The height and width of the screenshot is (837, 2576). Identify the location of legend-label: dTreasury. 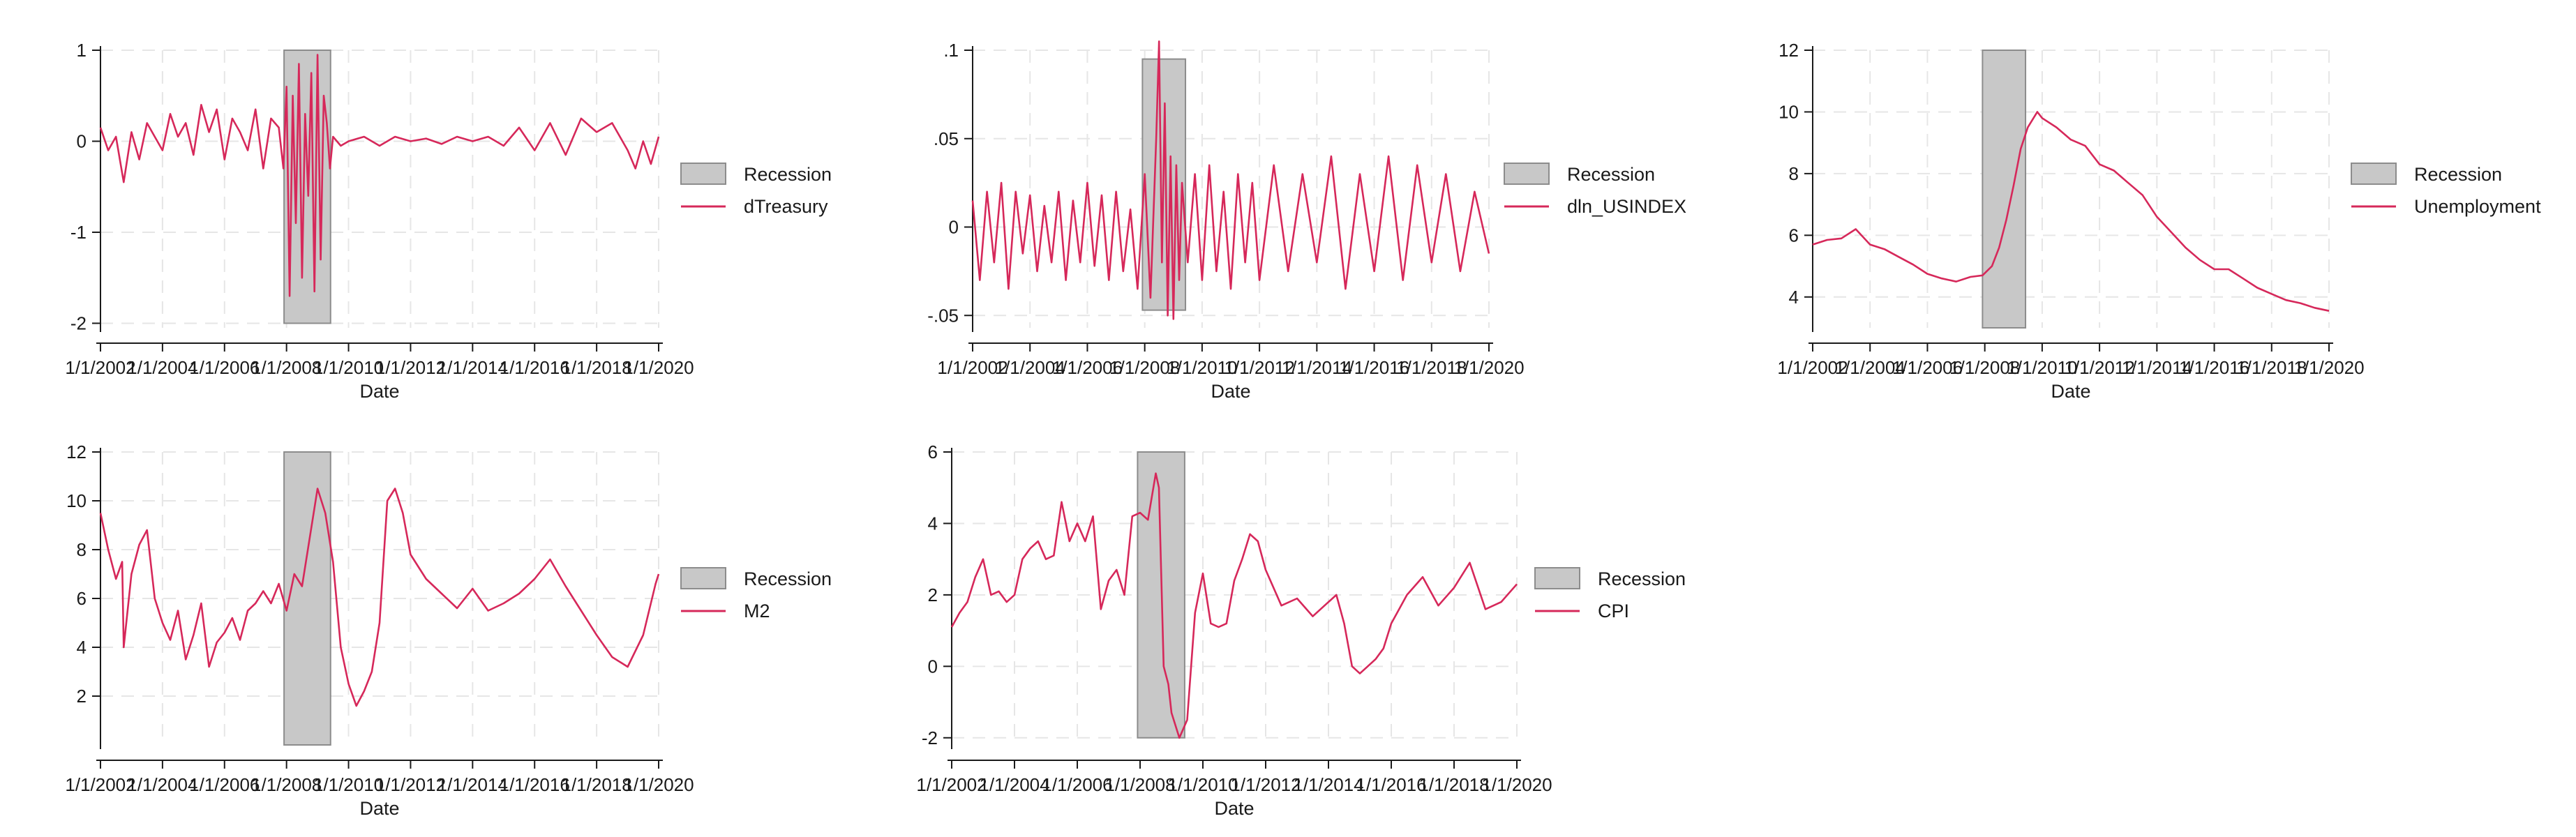
(786, 207).